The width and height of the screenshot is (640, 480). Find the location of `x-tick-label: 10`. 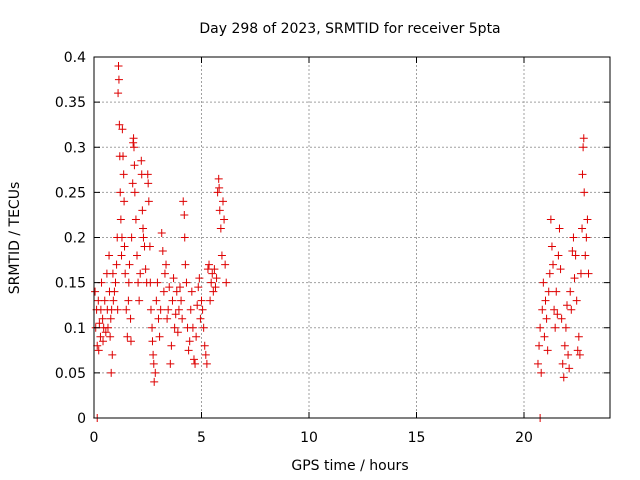

x-tick-label: 10 is located at coordinates (309, 438).